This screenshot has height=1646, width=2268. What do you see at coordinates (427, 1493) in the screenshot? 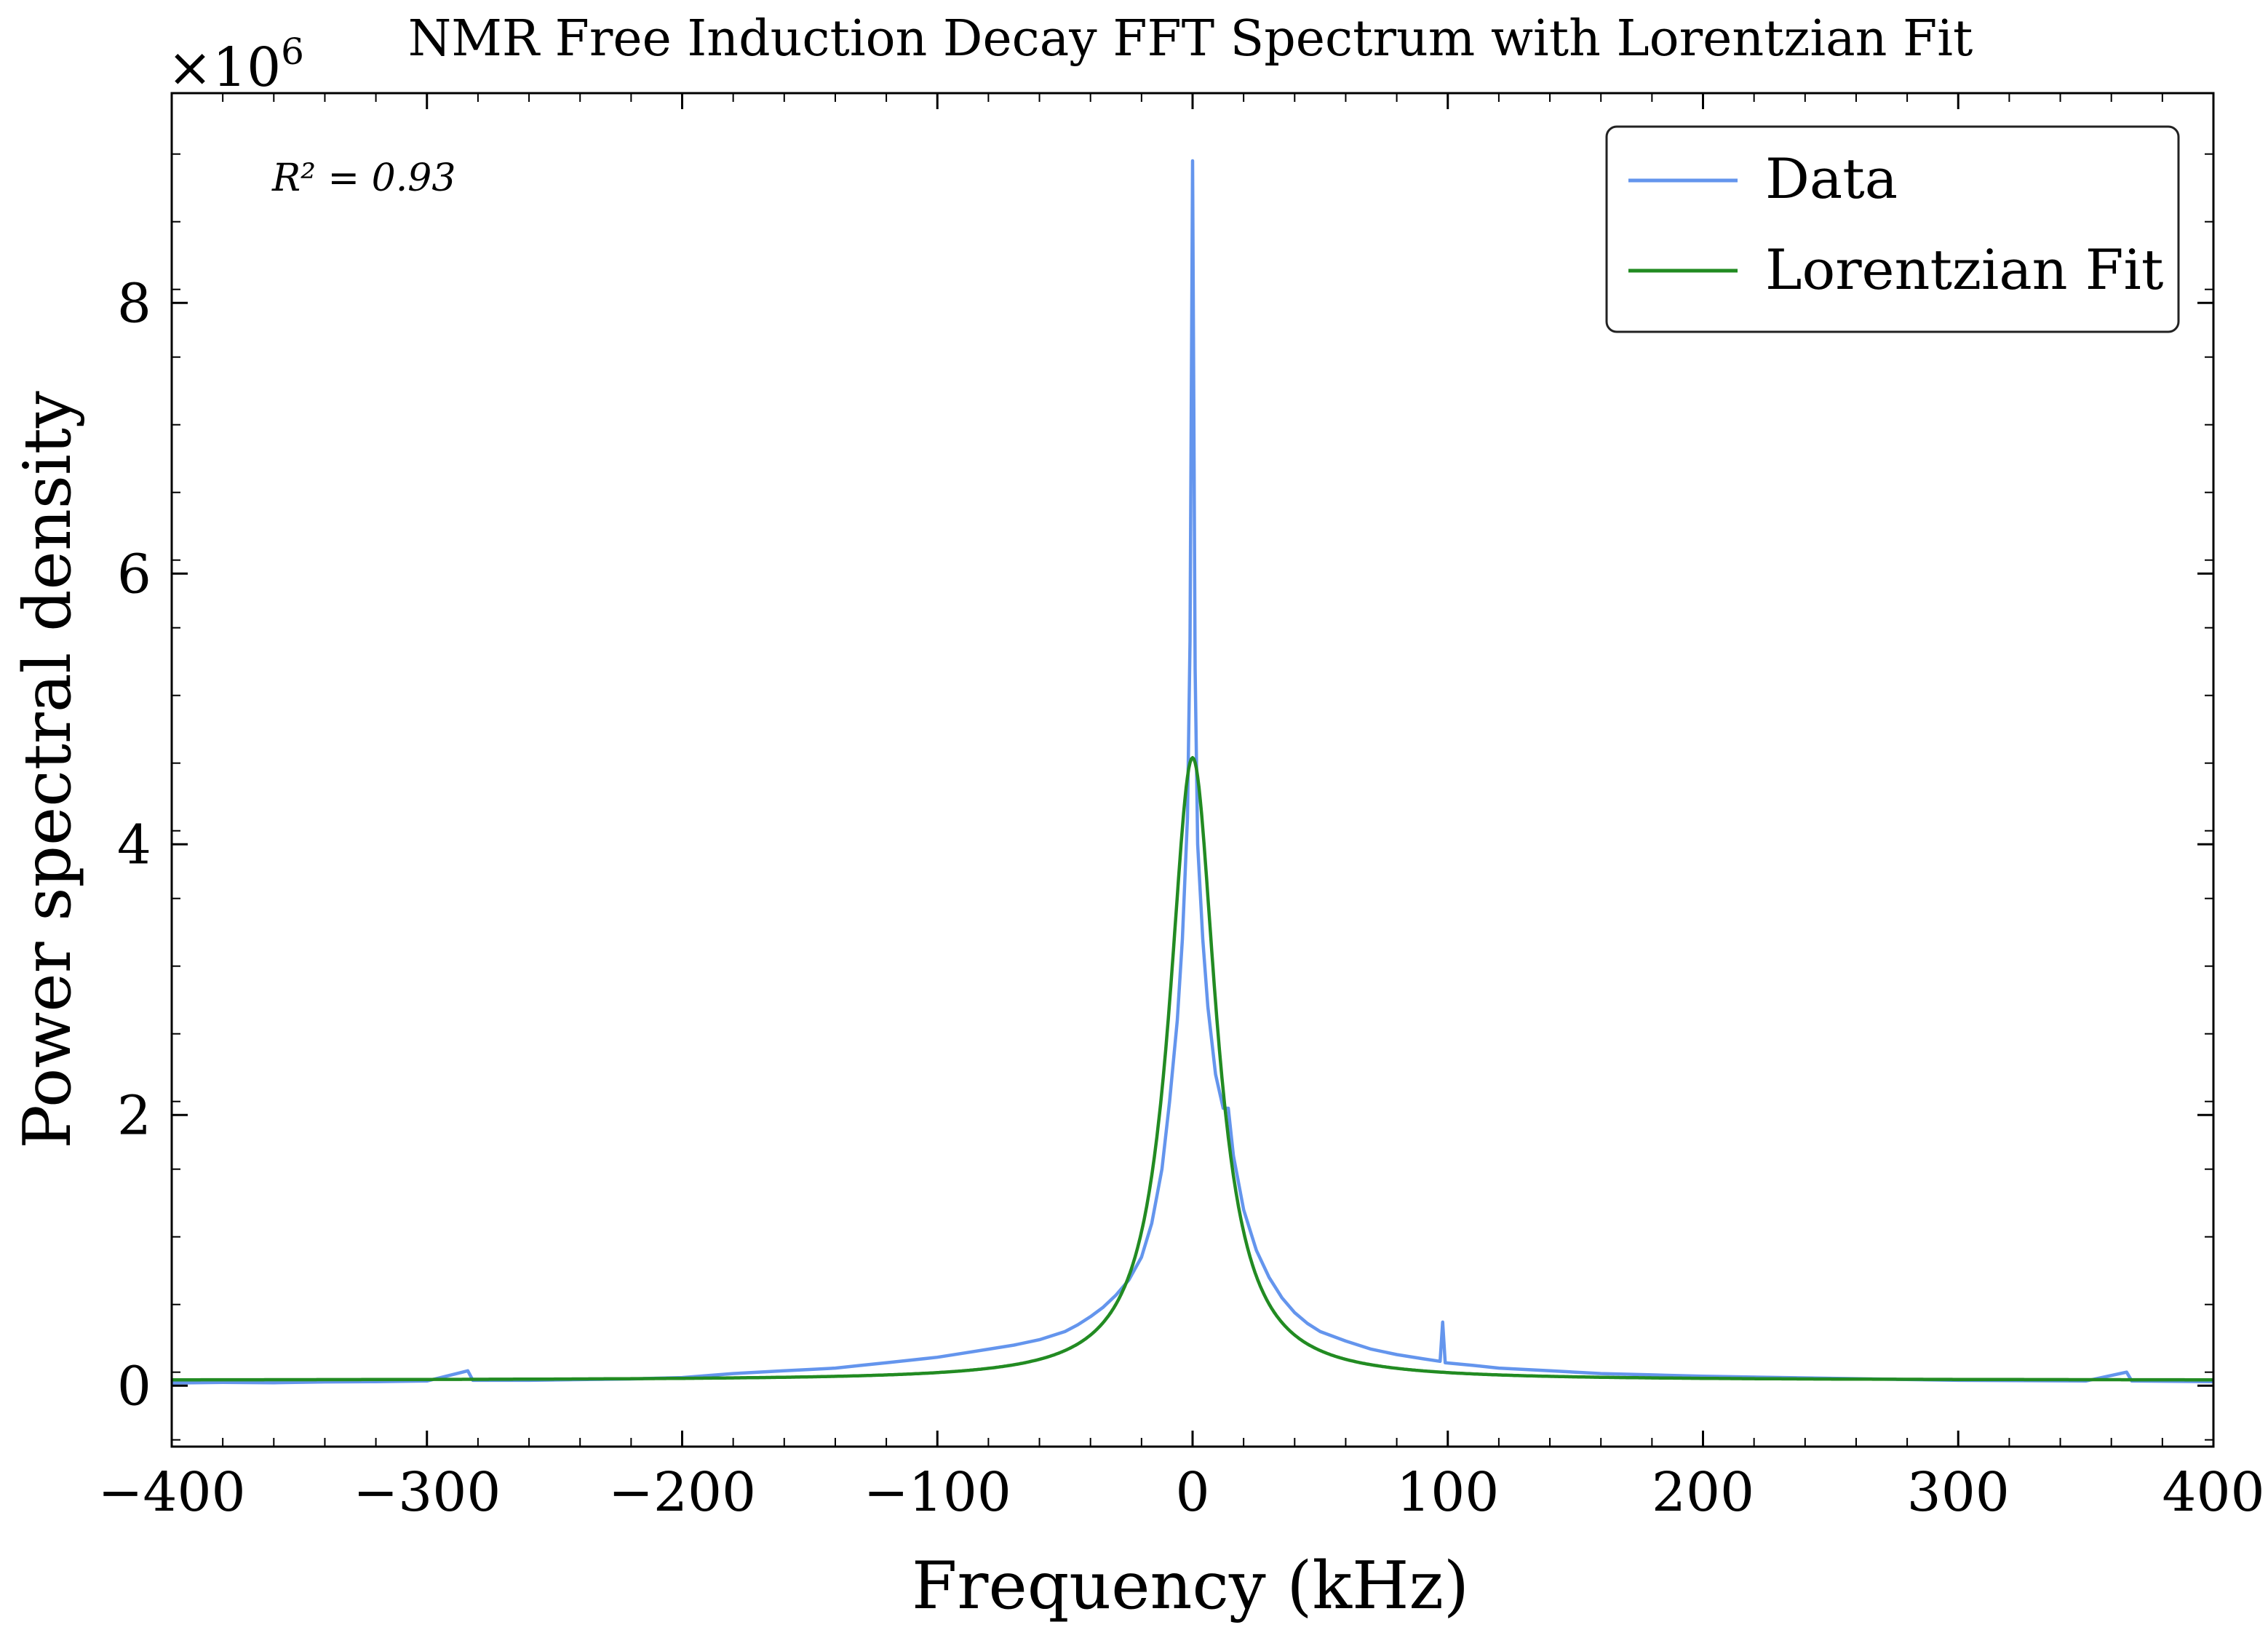
I see `x-tick-label: −300` at bounding box center [427, 1493].